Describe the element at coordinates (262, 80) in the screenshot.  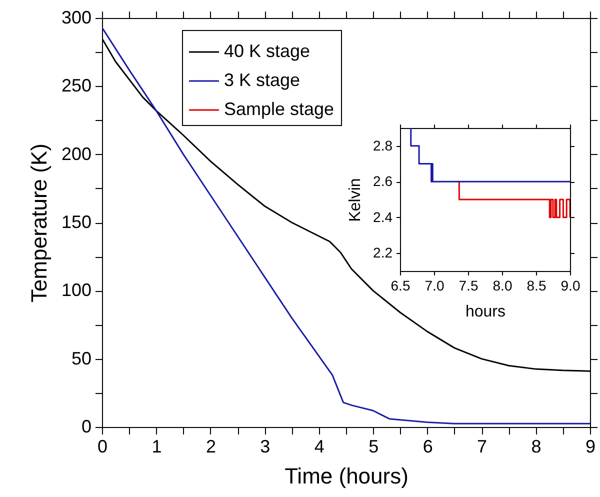
I see `legend-label: 3 K stage` at that location.